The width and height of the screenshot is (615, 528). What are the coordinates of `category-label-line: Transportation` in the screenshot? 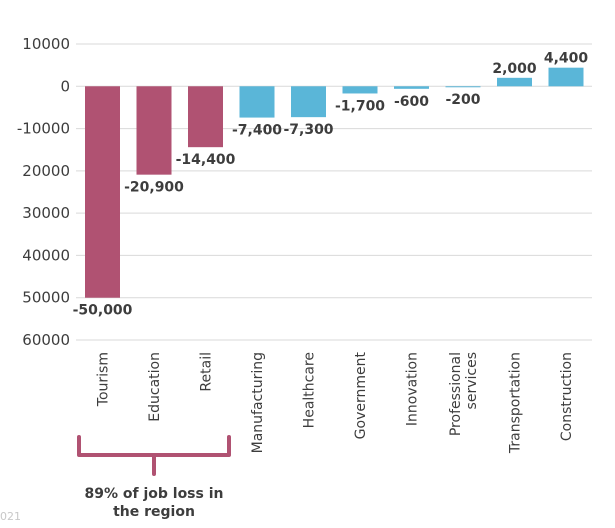 It's located at (516, 403).